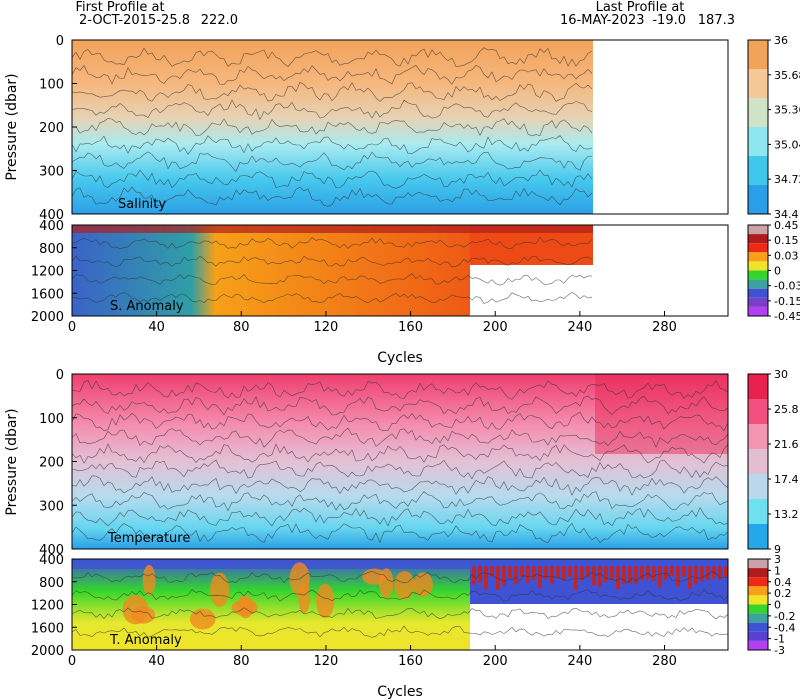 This screenshot has height=700, width=800. What do you see at coordinates (786, 409) in the screenshot?
I see `colorbar-tick-label: 25.8` at bounding box center [786, 409].